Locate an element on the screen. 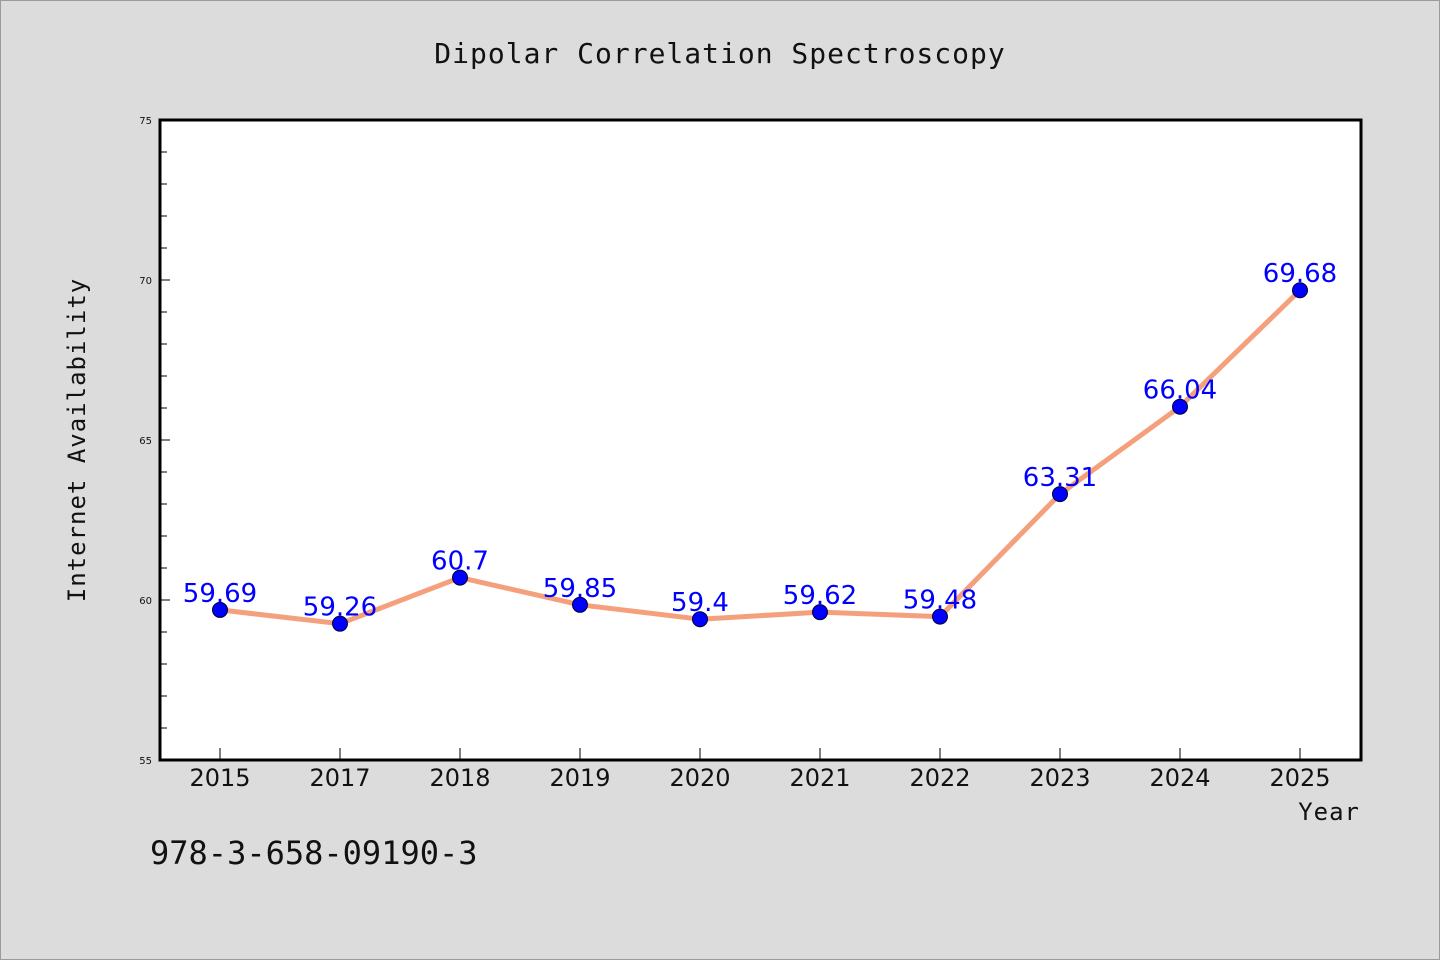 This screenshot has height=960, width=1440. data-label: 66.04 is located at coordinates (1180, 391).